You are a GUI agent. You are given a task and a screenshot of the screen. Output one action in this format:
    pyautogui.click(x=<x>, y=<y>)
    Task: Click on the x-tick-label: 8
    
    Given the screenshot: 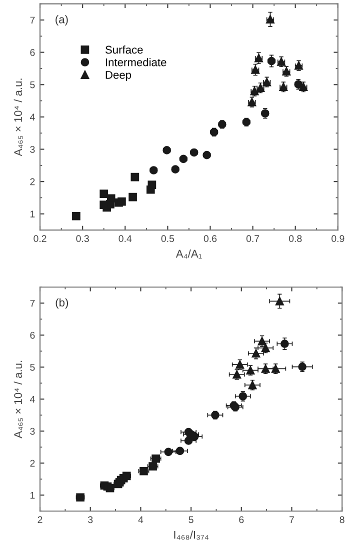 What is the action you would take?
    pyautogui.click(x=342, y=520)
    